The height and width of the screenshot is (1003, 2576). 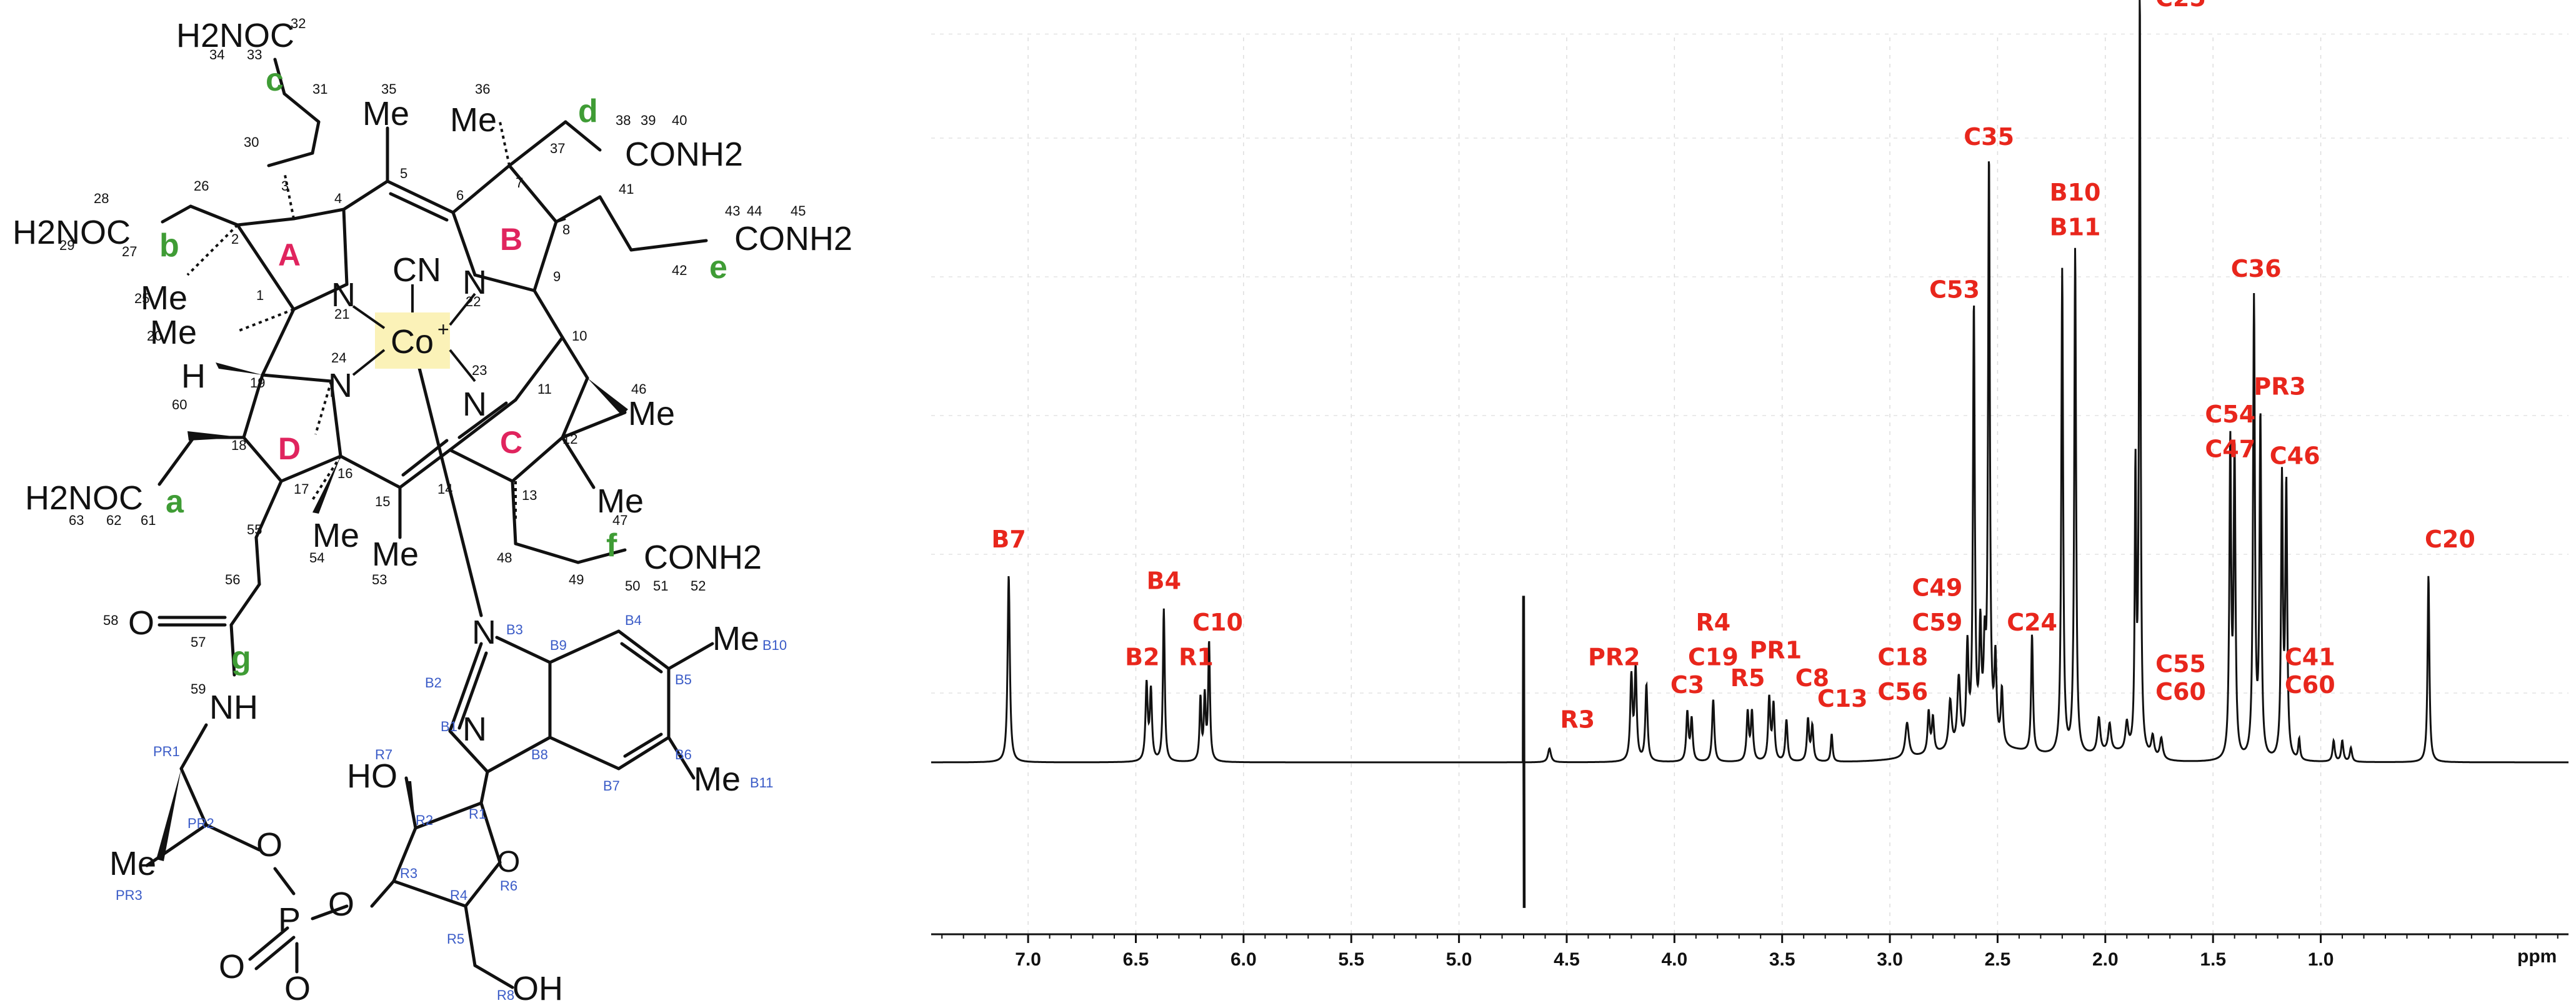 What do you see at coordinates (473, 120) in the screenshot?
I see `group-me-7: Me` at bounding box center [473, 120].